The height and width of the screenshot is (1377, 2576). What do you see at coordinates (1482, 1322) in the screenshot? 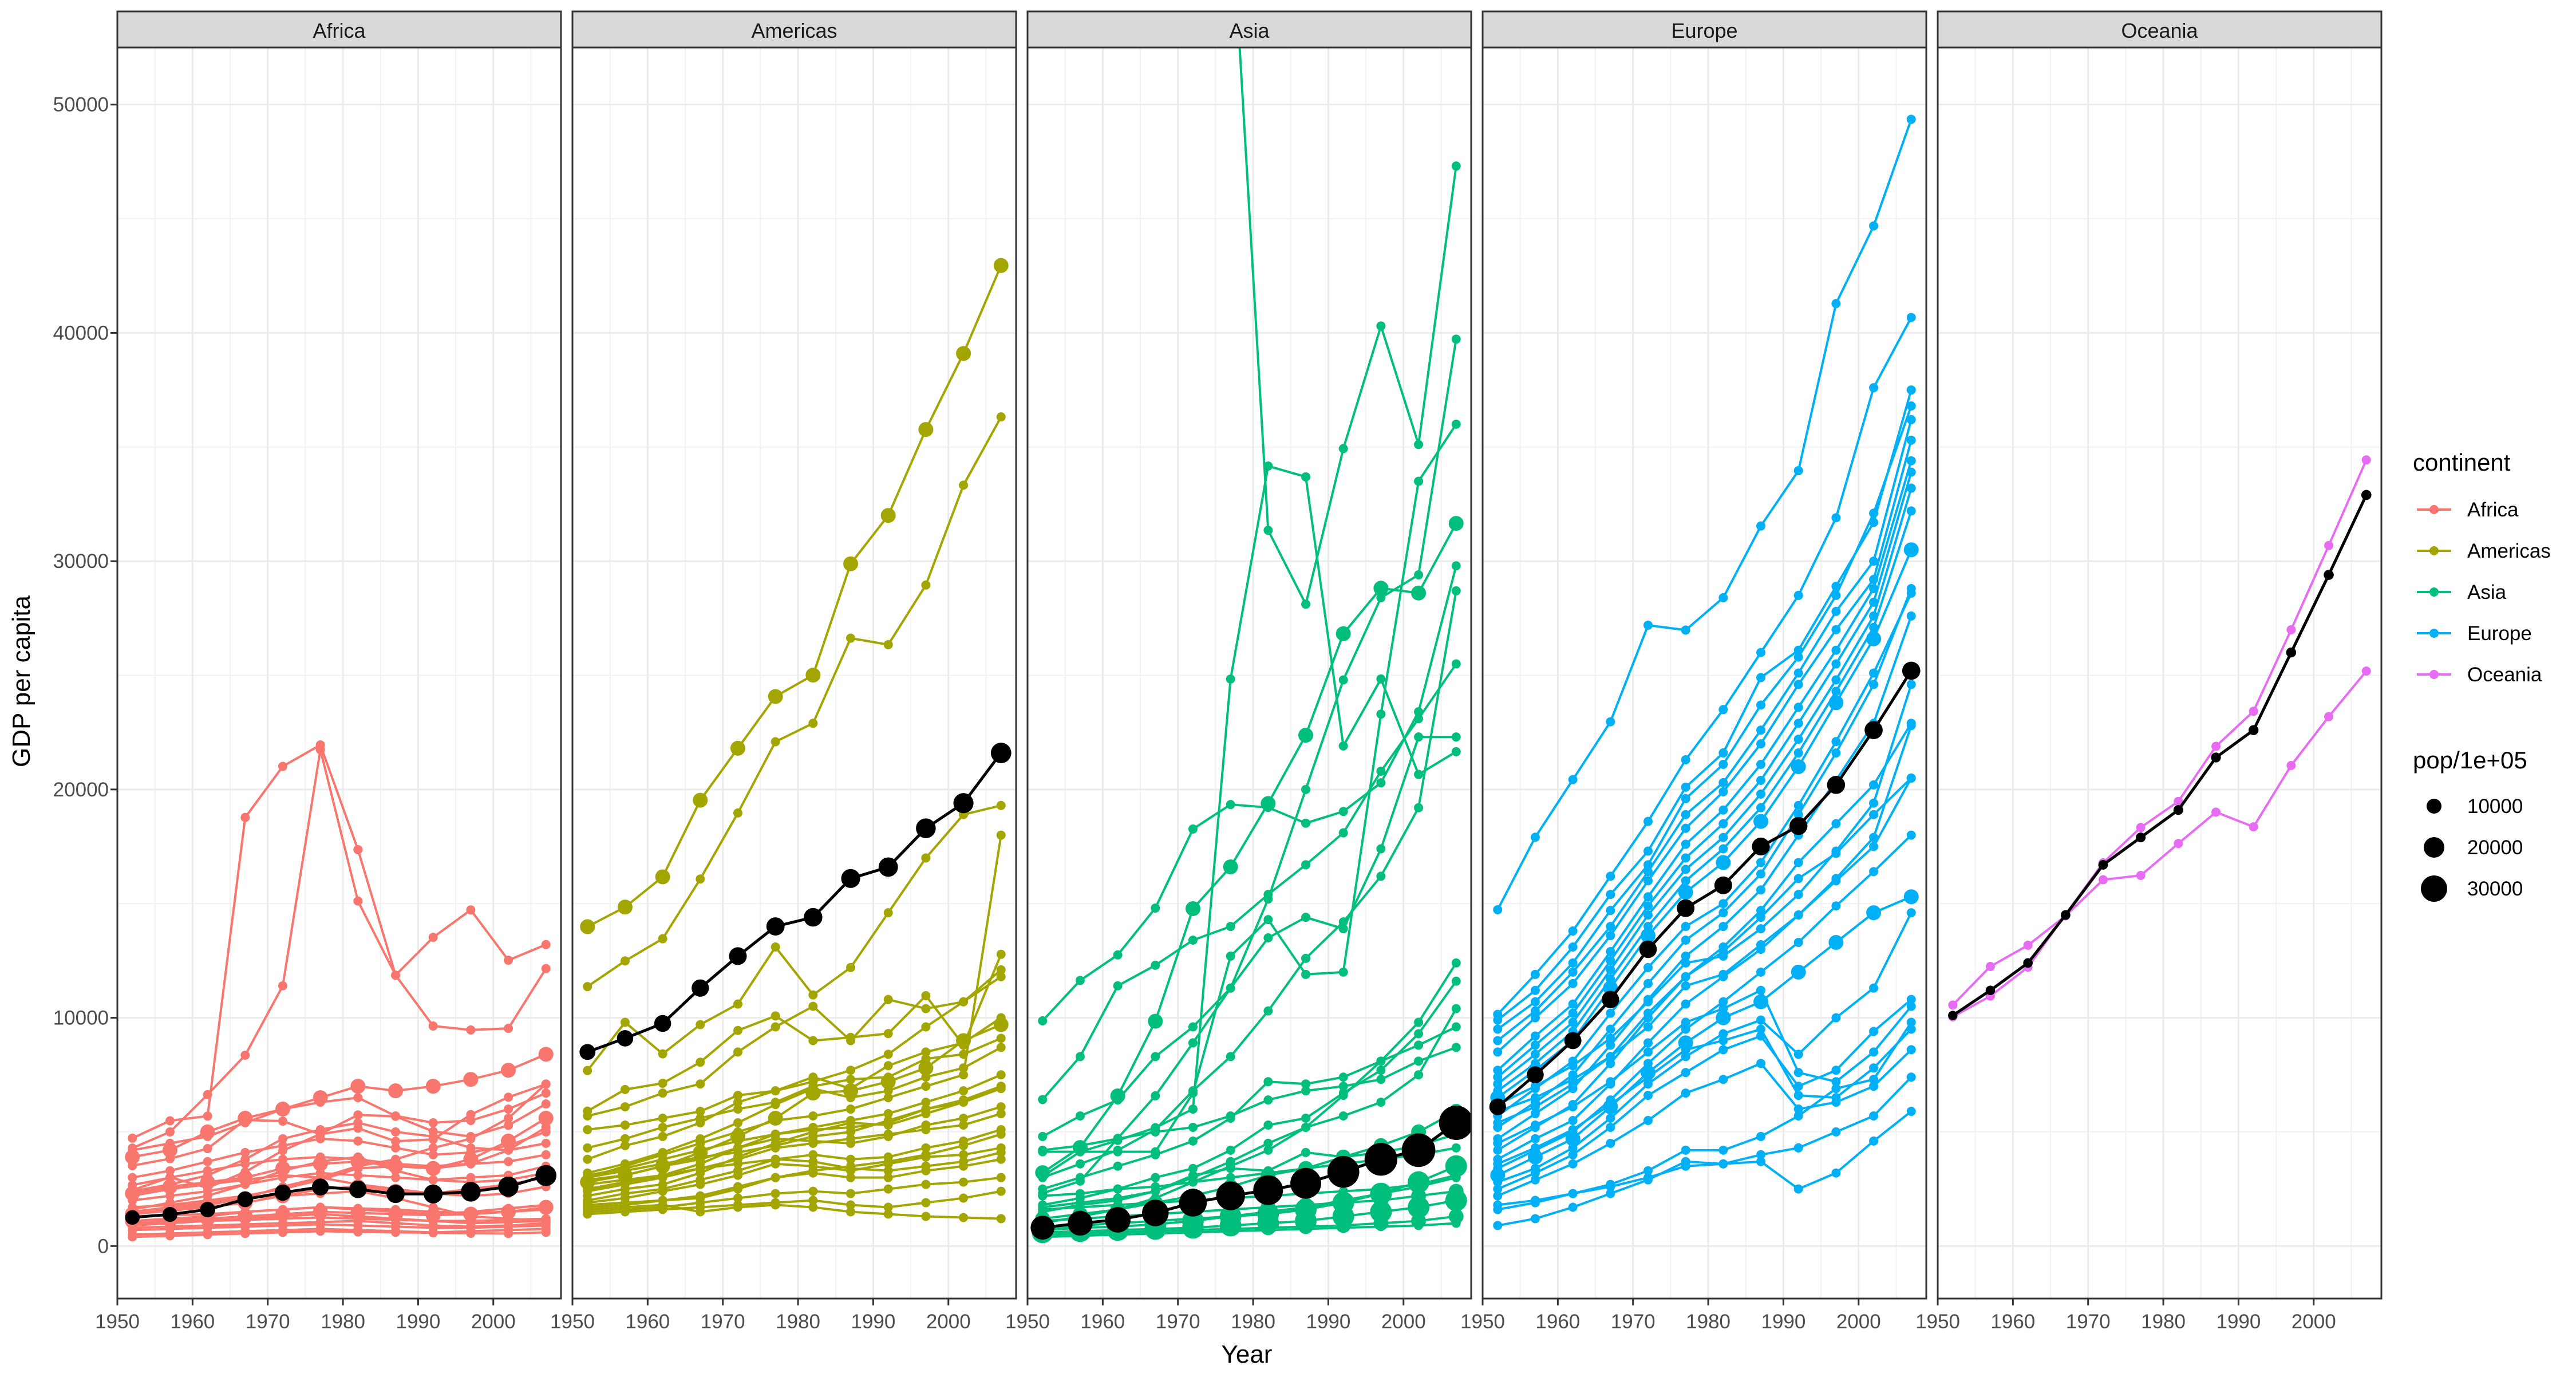
I see `x-tick-label: 1950` at bounding box center [1482, 1322].